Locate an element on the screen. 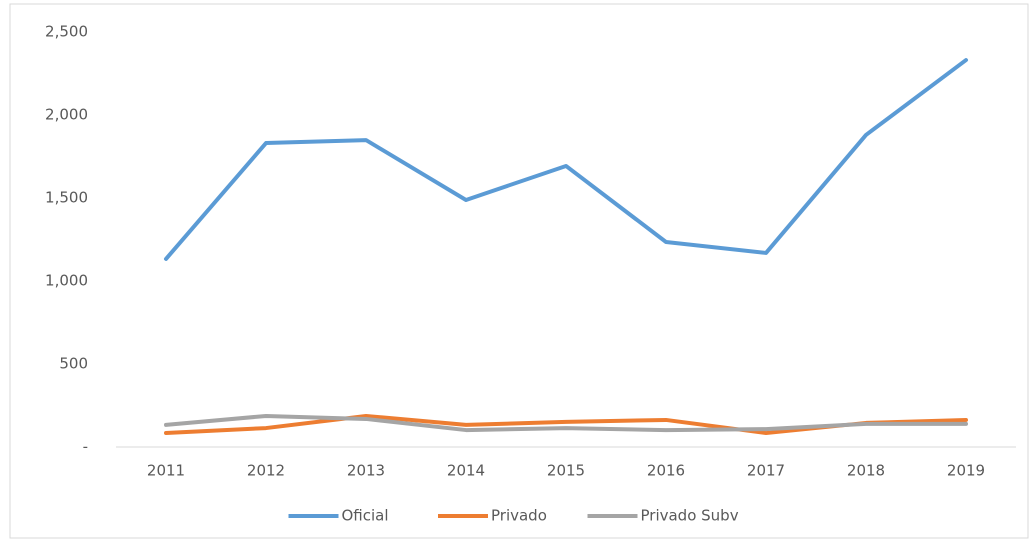  x-tick-label: 2012 is located at coordinates (266, 471).